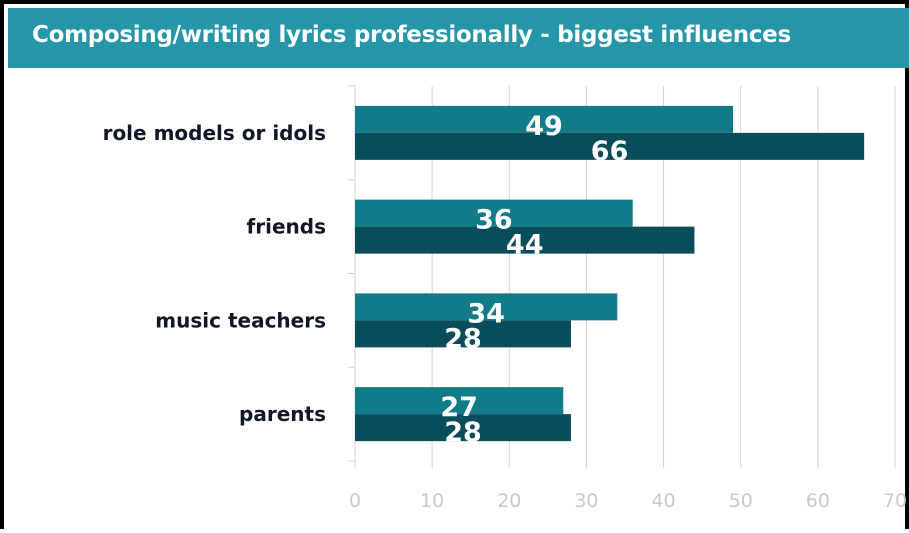 The height and width of the screenshot is (533, 909). What do you see at coordinates (895, 501) in the screenshot?
I see `x-tick-label-70: 70` at bounding box center [895, 501].